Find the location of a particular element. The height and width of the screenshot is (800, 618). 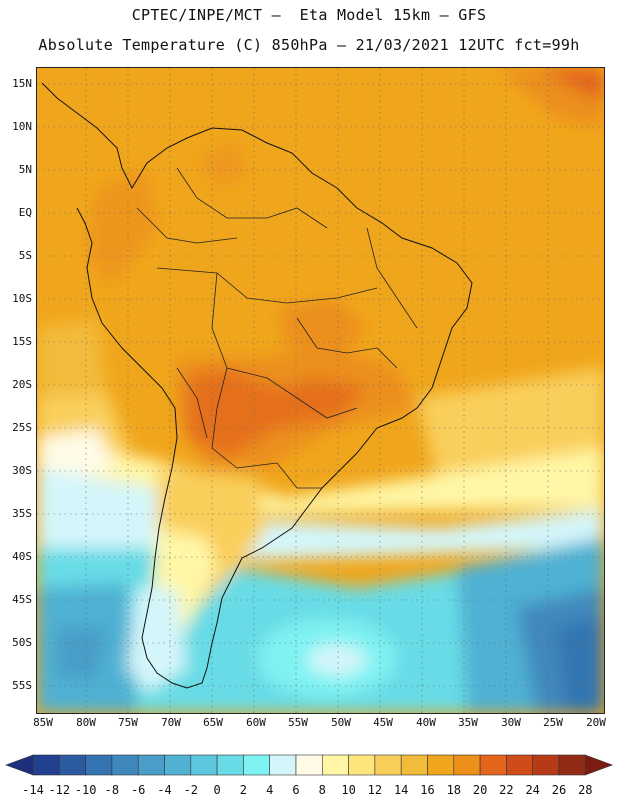

lon-label-65w: 65W is located at coordinates (213, 722).